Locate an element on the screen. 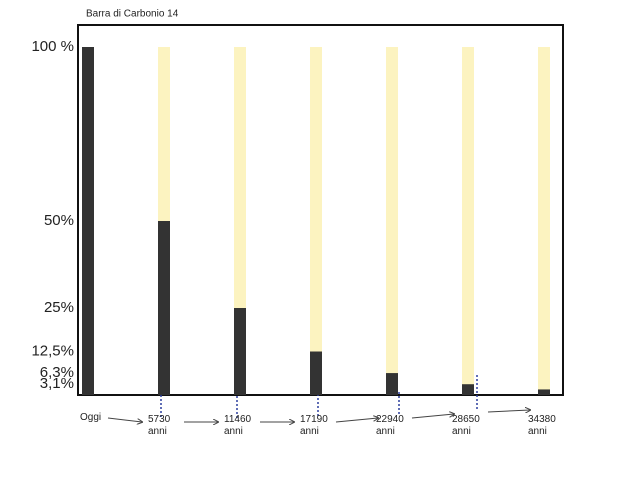 Image resolution: width=640 pixels, height=480 pixels. chart-title: Barra di Carbonio 14 is located at coordinates (132, 14).